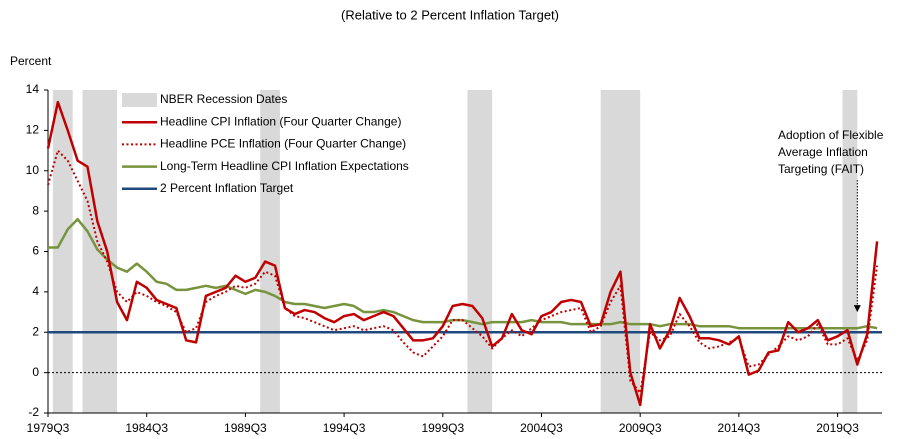 This screenshot has width=904, height=439. Describe the element at coordinates (35, 291) in the screenshot. I see `y-tick-label: 4` at that location.